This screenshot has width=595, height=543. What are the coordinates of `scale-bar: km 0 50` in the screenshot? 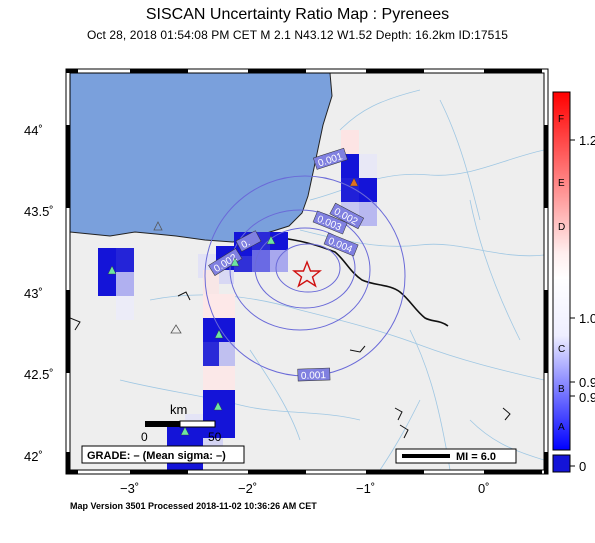 It's located at (181, 423).